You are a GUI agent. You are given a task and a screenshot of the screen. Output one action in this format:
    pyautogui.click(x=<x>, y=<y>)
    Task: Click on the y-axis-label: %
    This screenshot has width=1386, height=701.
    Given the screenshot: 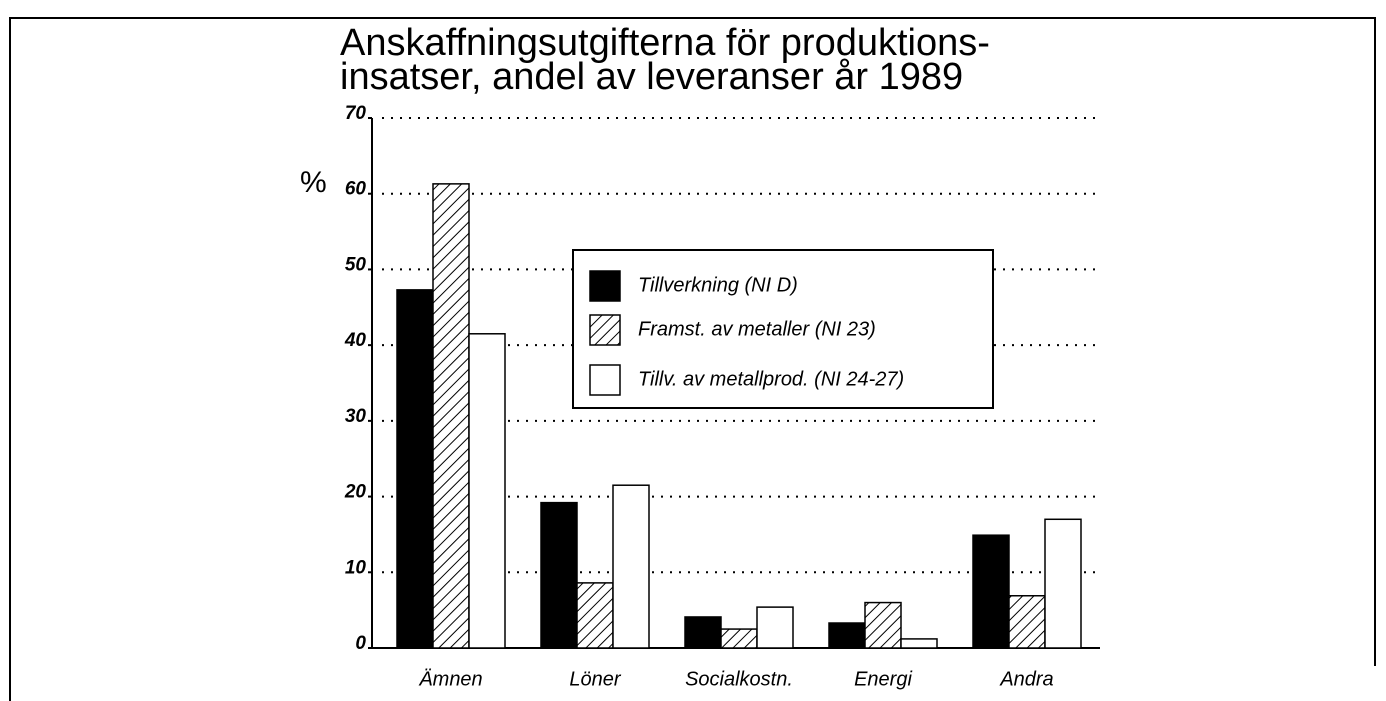 What is the action you would take?
    pyautogui.click(x=313, y=182)
    